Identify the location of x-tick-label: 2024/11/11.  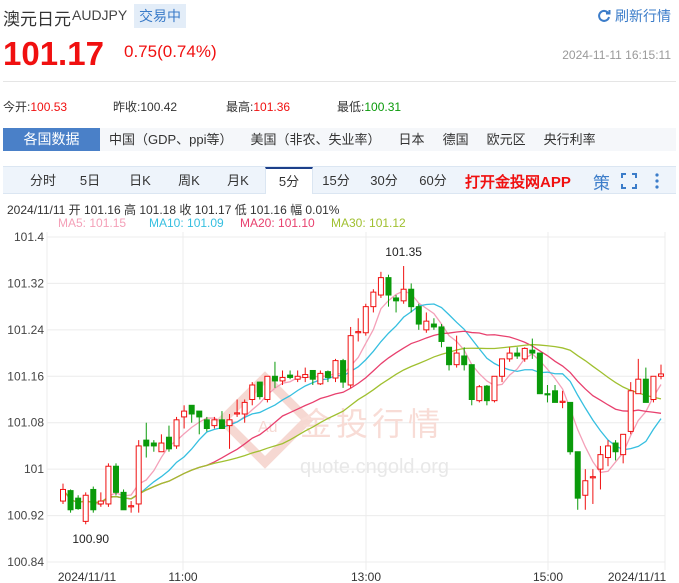
(637, 576).